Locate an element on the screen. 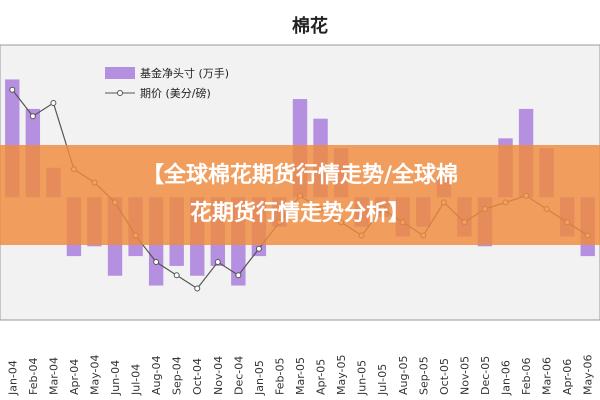 The height and width of the screenshot is (400, 600). x-tick-label: Jun-05 is located at coordinates (362, 378).